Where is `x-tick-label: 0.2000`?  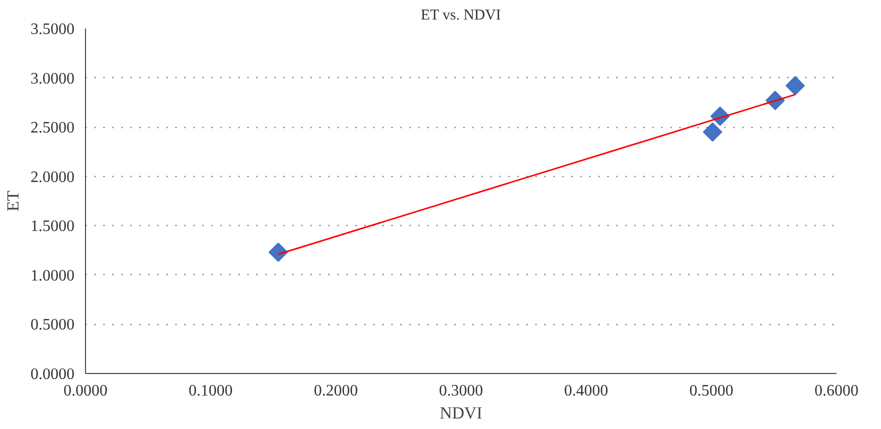
x-tick-label: 0.2000 is located at coordinates (336, 391).